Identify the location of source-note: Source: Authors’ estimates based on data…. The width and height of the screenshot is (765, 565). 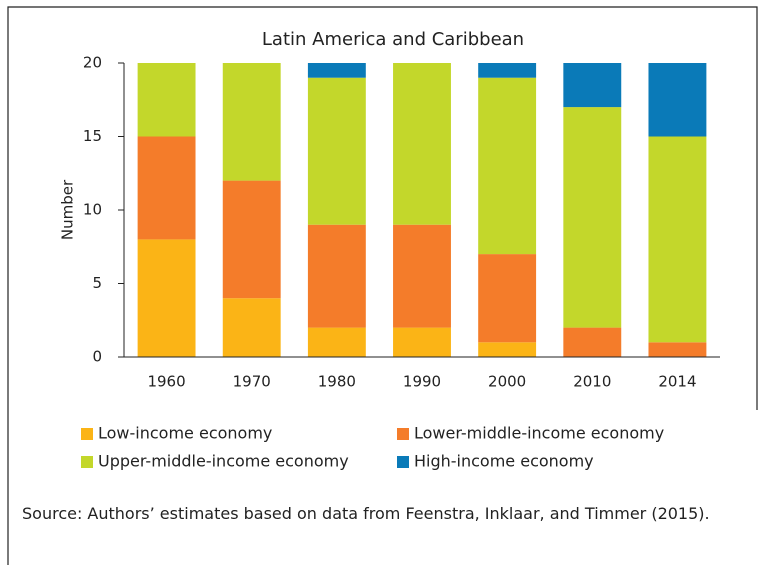
(366, 513).